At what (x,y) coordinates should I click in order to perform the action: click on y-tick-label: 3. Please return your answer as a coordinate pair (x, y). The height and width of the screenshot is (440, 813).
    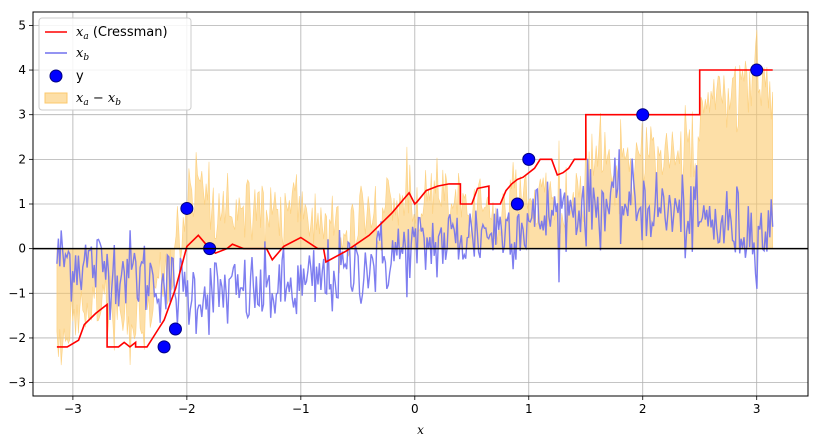
    Looking at the image, I should click on (22, 115).